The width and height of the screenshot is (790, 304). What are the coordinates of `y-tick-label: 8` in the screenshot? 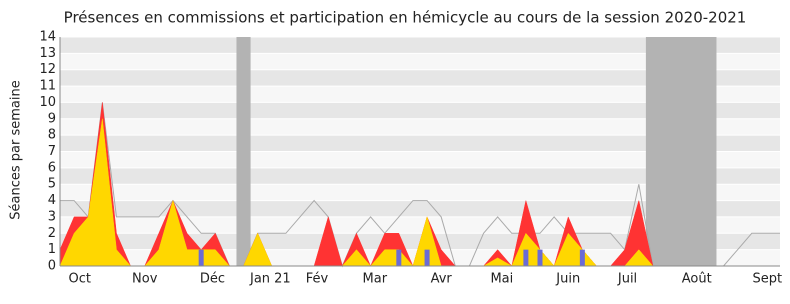 It's located at (52, 135).